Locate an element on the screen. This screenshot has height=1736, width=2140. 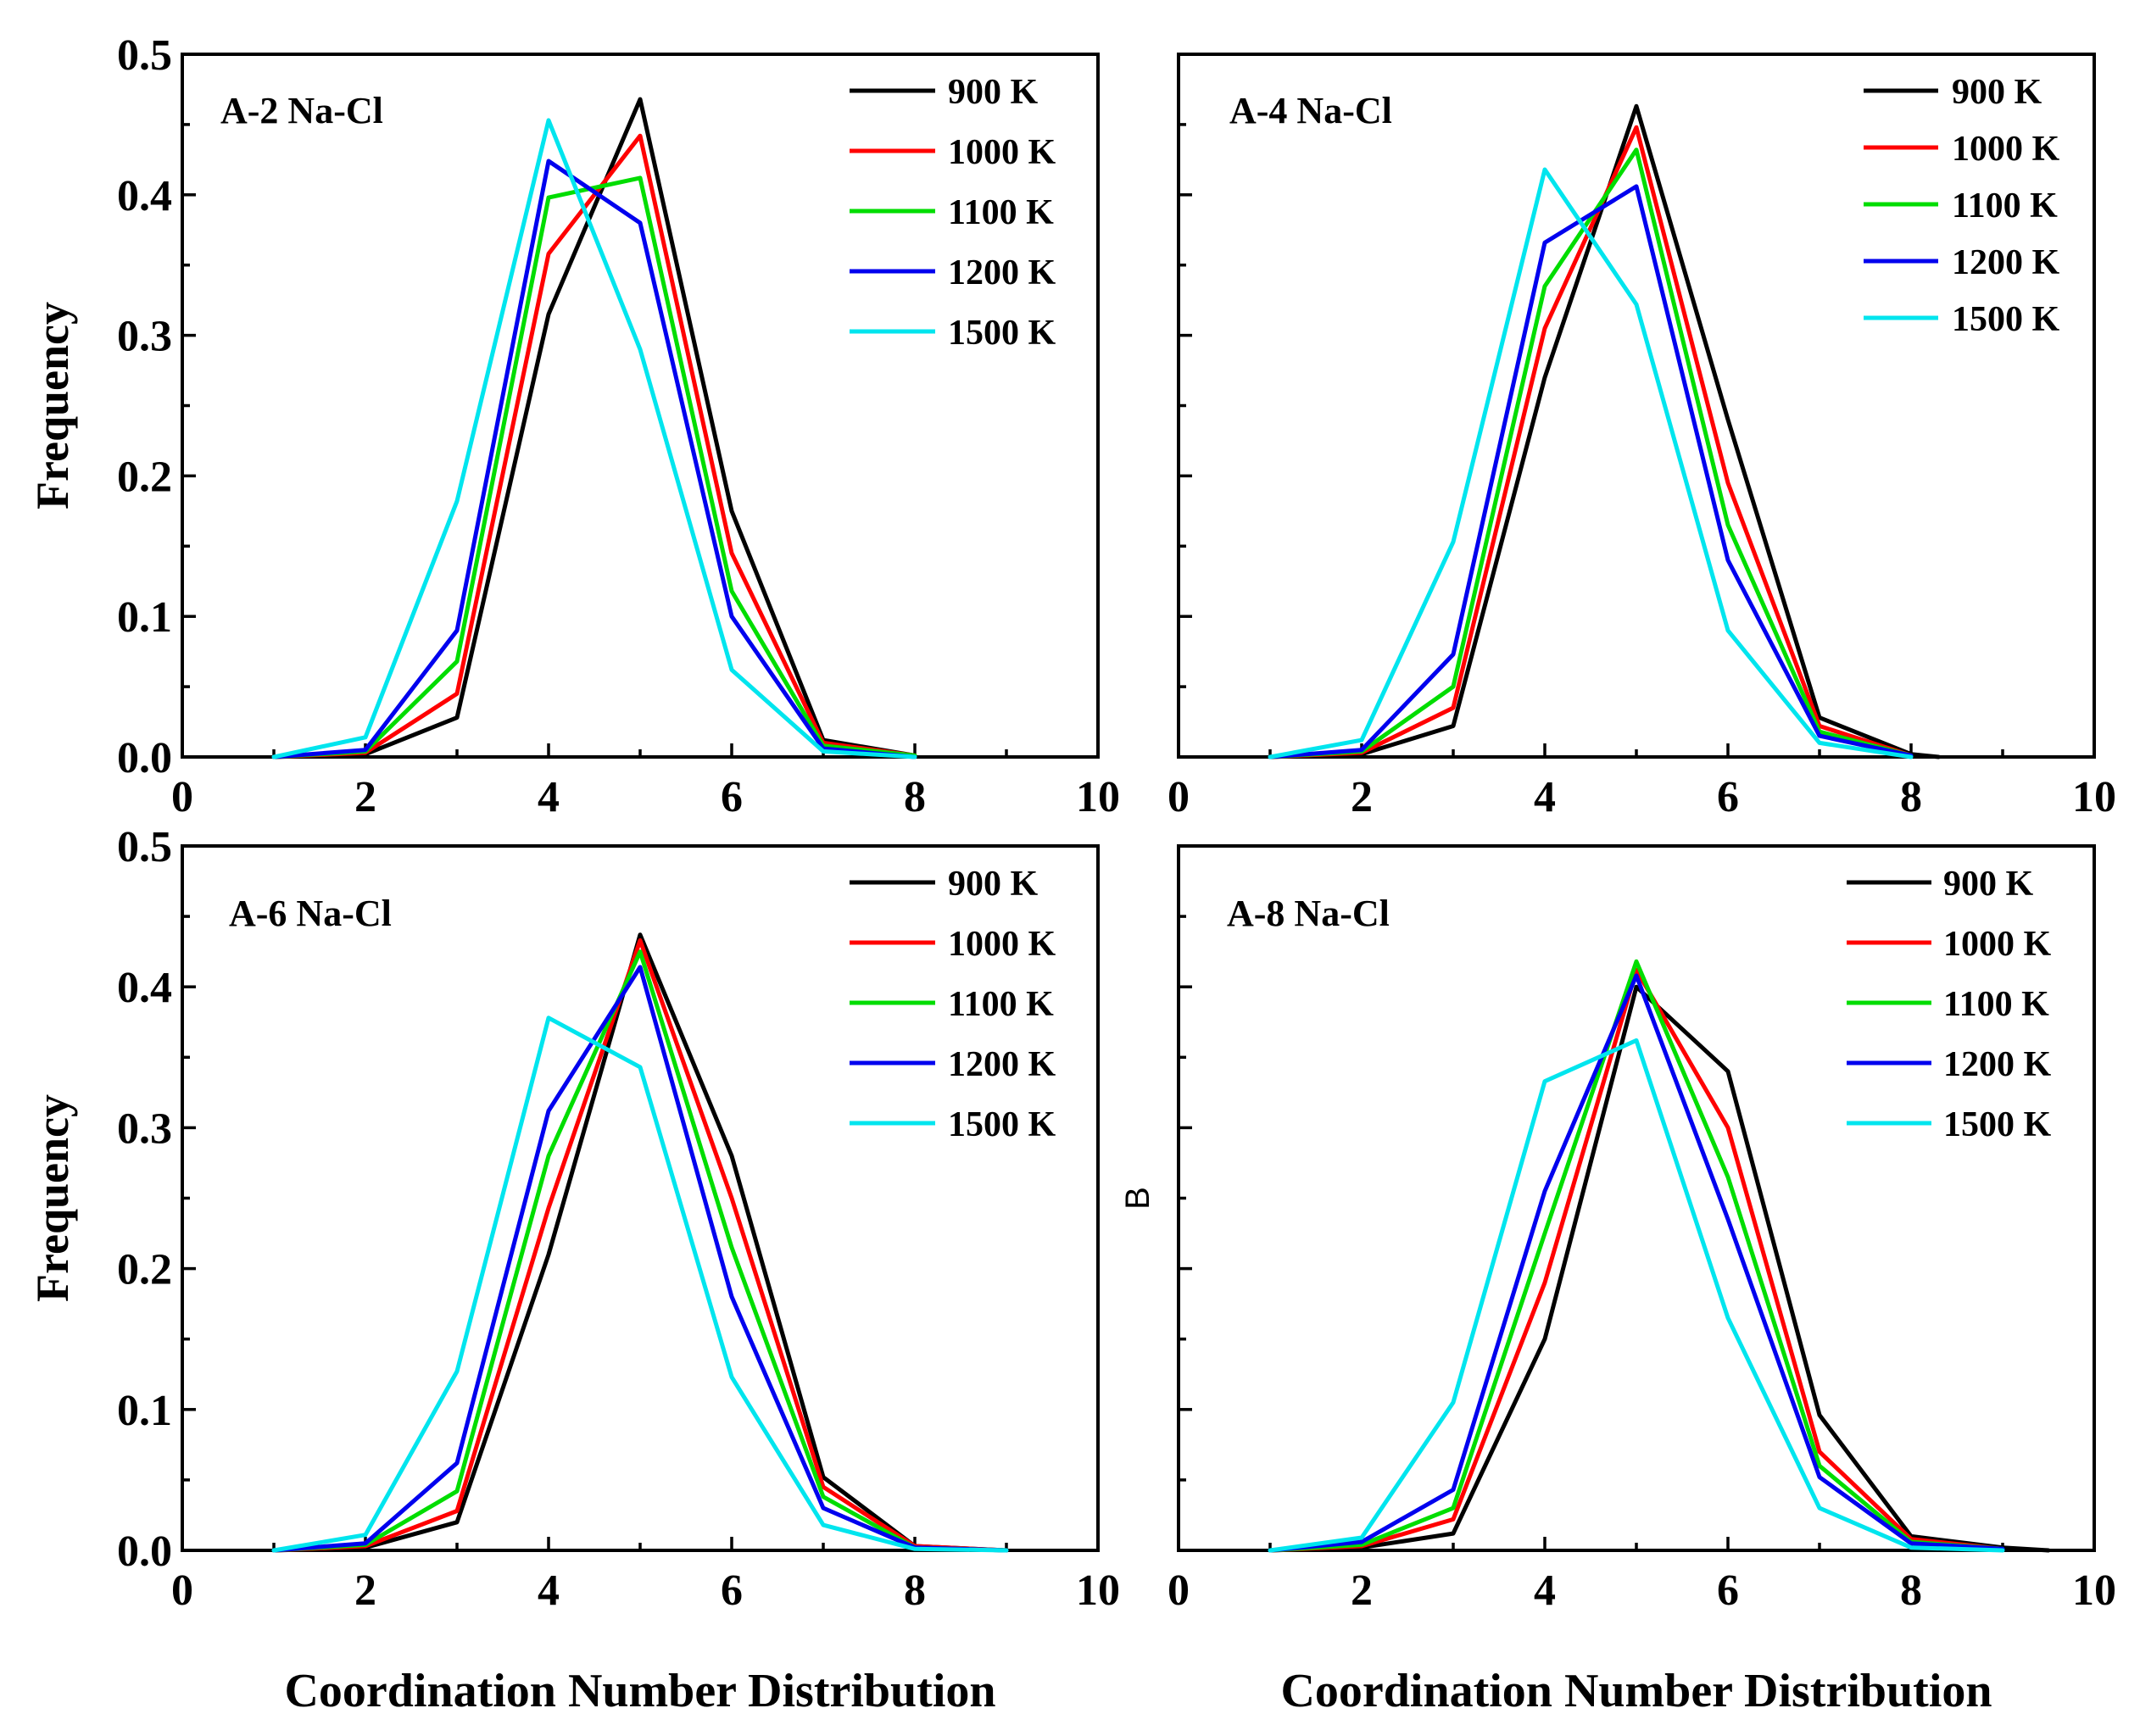
panel-title: A-6 Na-Cl is located at coordinates (310, 913).